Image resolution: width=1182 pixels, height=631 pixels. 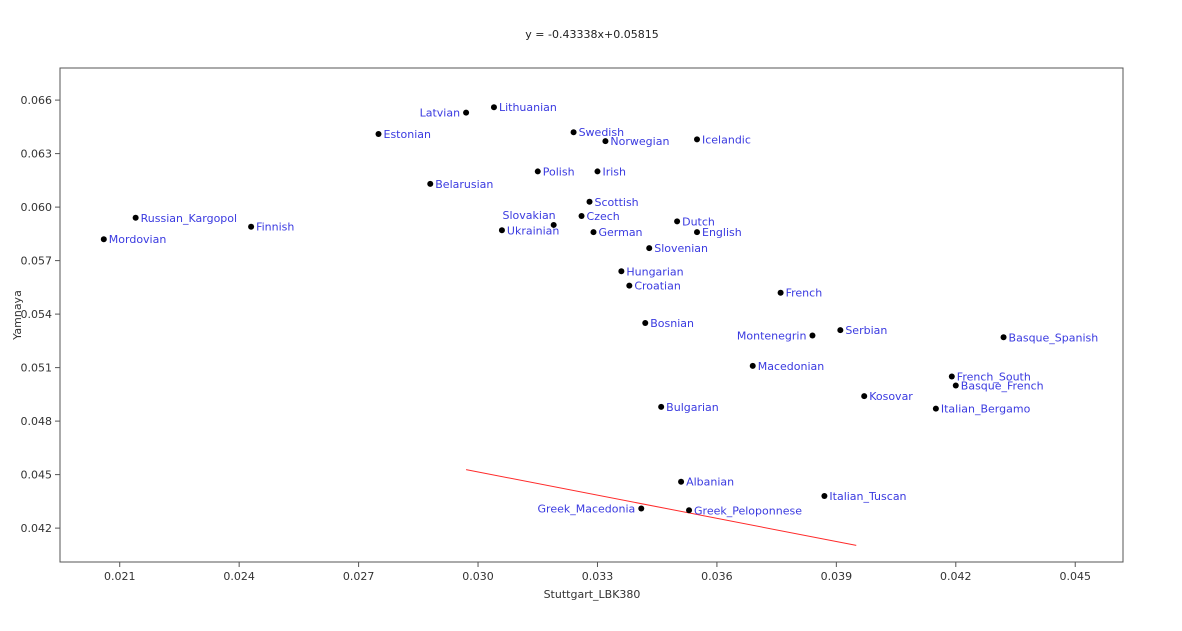 I want to click on point-label: Dutch, so click(x=698, y=221).